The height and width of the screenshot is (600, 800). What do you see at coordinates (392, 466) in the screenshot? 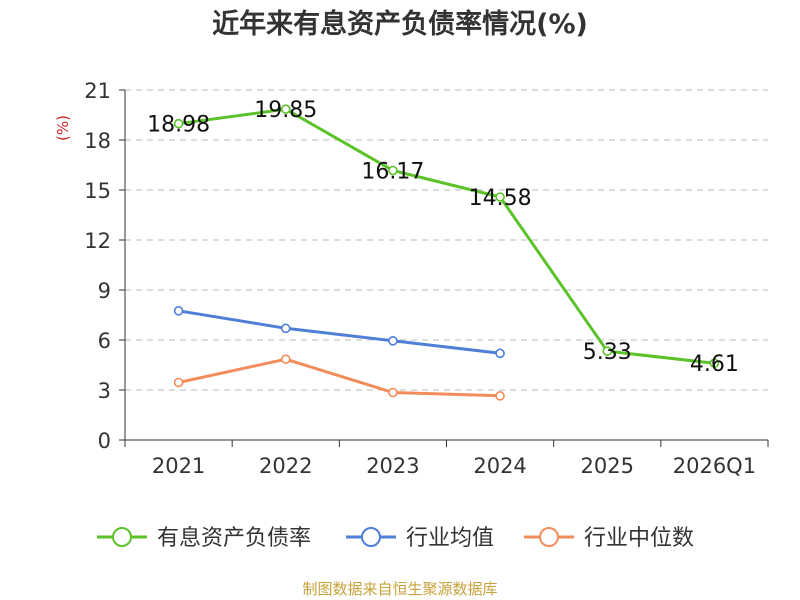
I see `x-tick-label: 2023` at bounding box center [392, 466].